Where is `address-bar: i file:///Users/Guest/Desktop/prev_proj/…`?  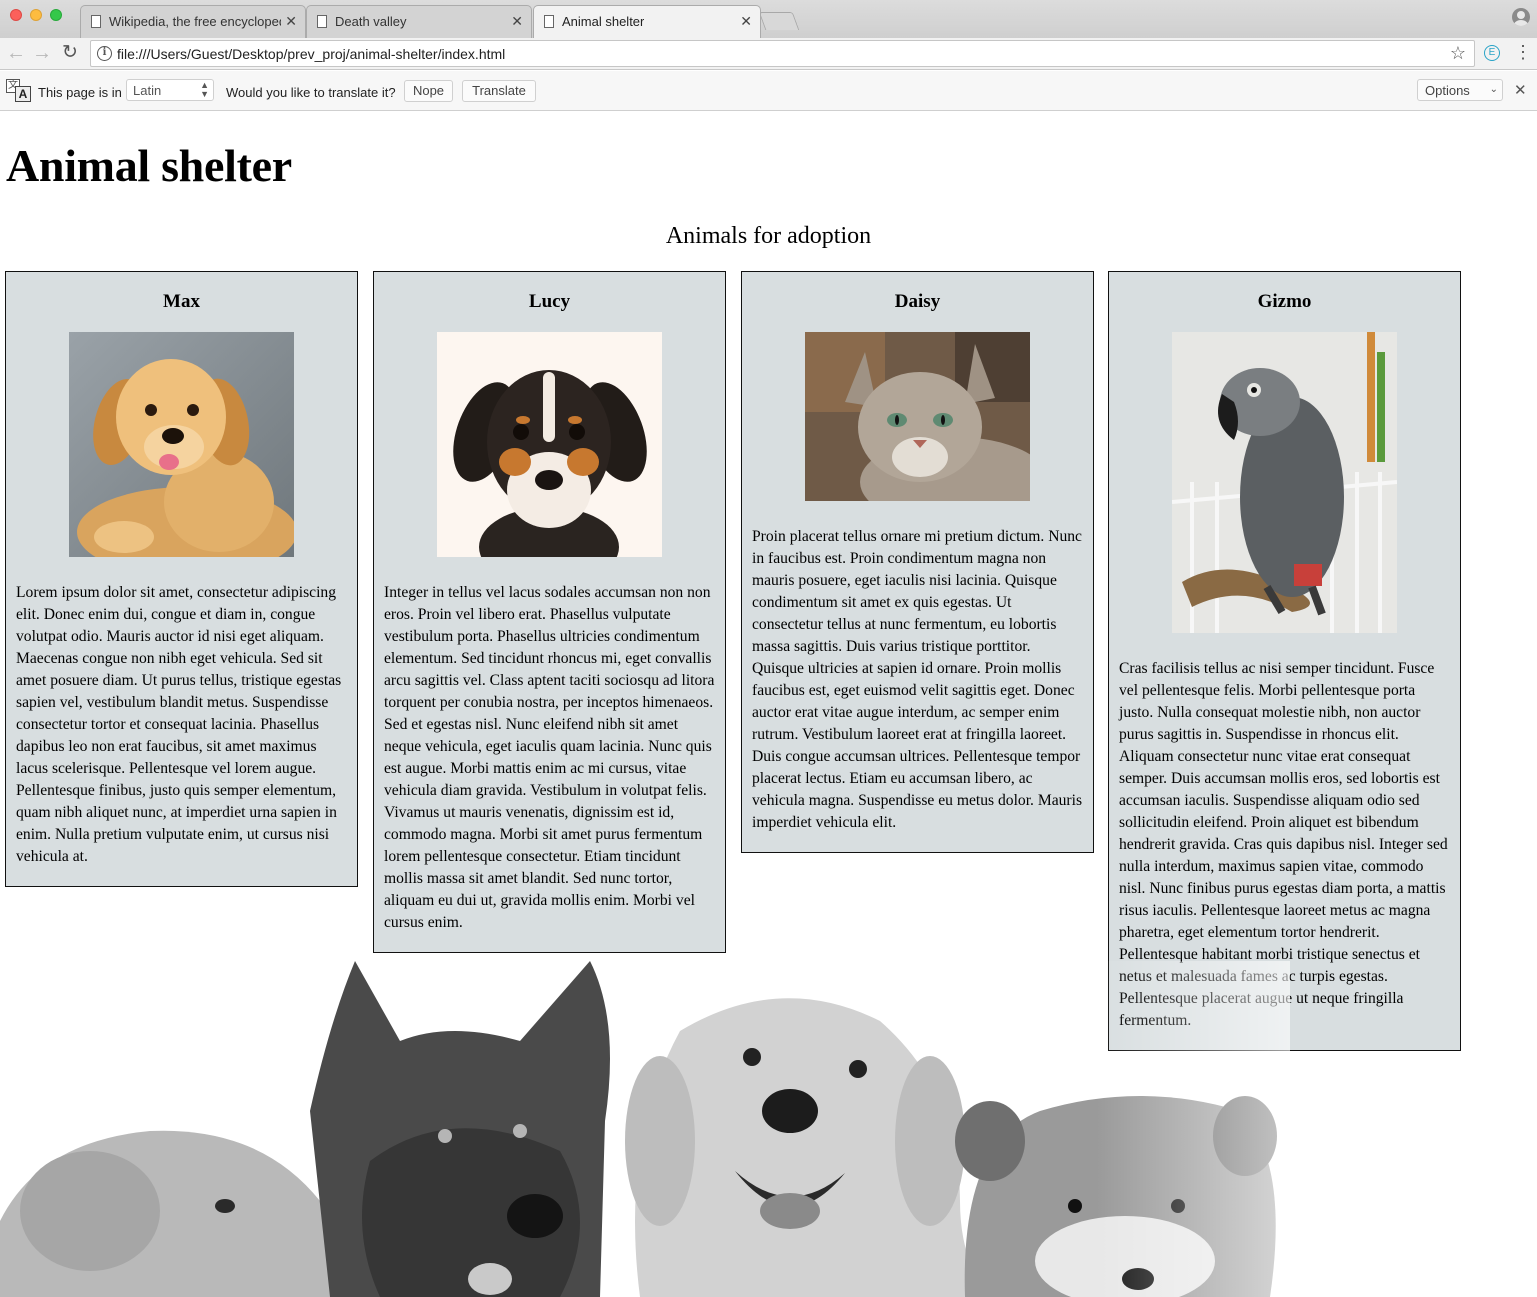 address-bar: i file:///Users/Guest/Desktop/prev_proj/… is located at coordinates (782, 53).